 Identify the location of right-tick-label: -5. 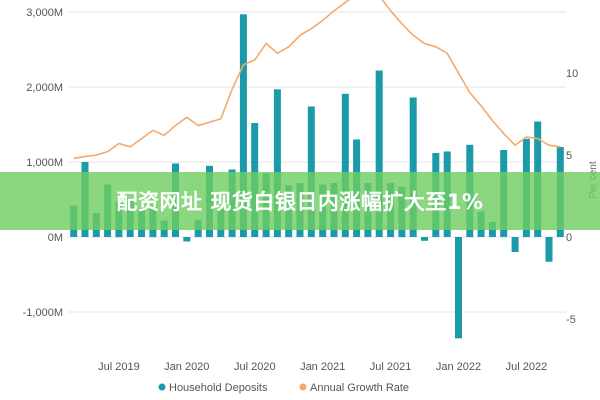
(571, 320).